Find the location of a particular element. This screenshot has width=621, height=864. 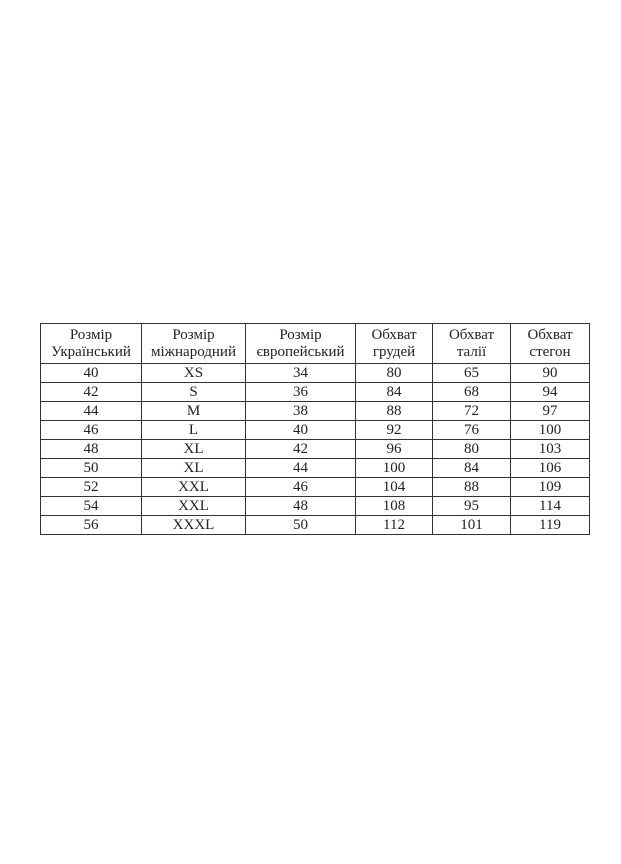

table-cell: 76 is located at coordinates (471, 430).